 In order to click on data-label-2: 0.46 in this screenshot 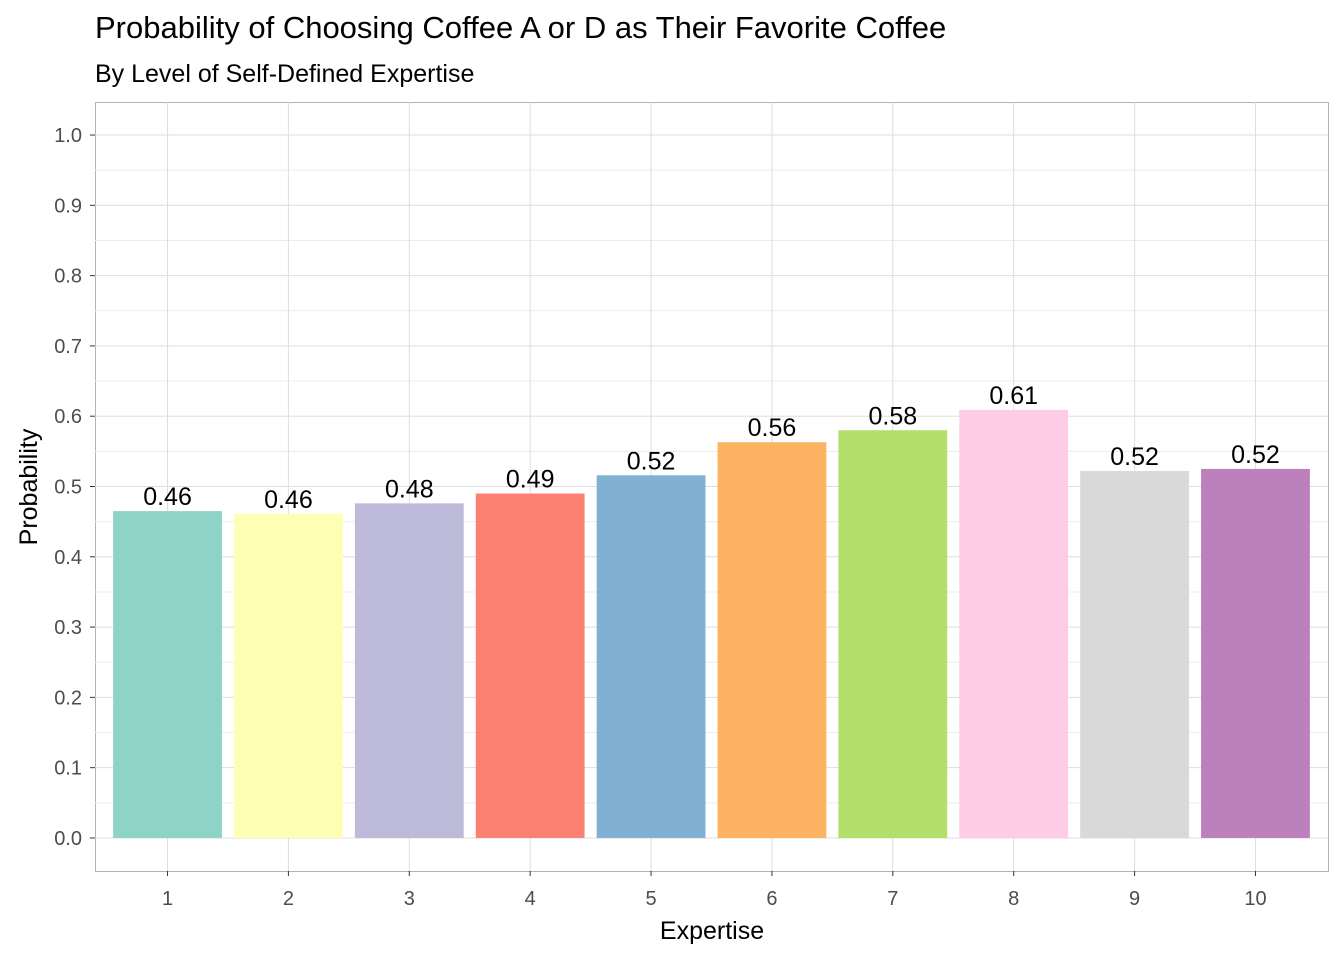, I will do `click(288, 500)`.